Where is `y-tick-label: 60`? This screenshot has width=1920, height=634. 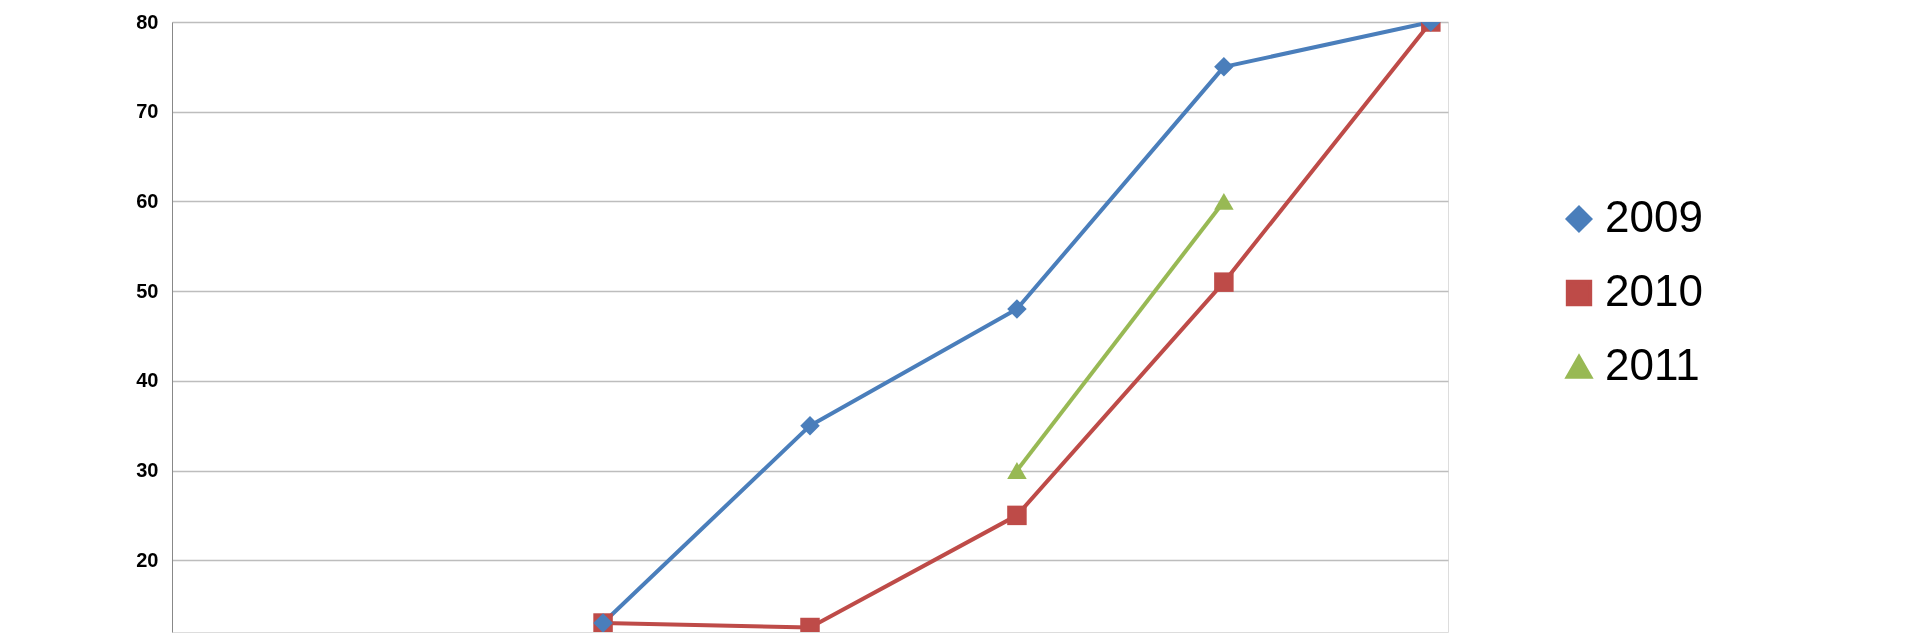
y-tick-label: 60 is located at coordinates (147, 200).